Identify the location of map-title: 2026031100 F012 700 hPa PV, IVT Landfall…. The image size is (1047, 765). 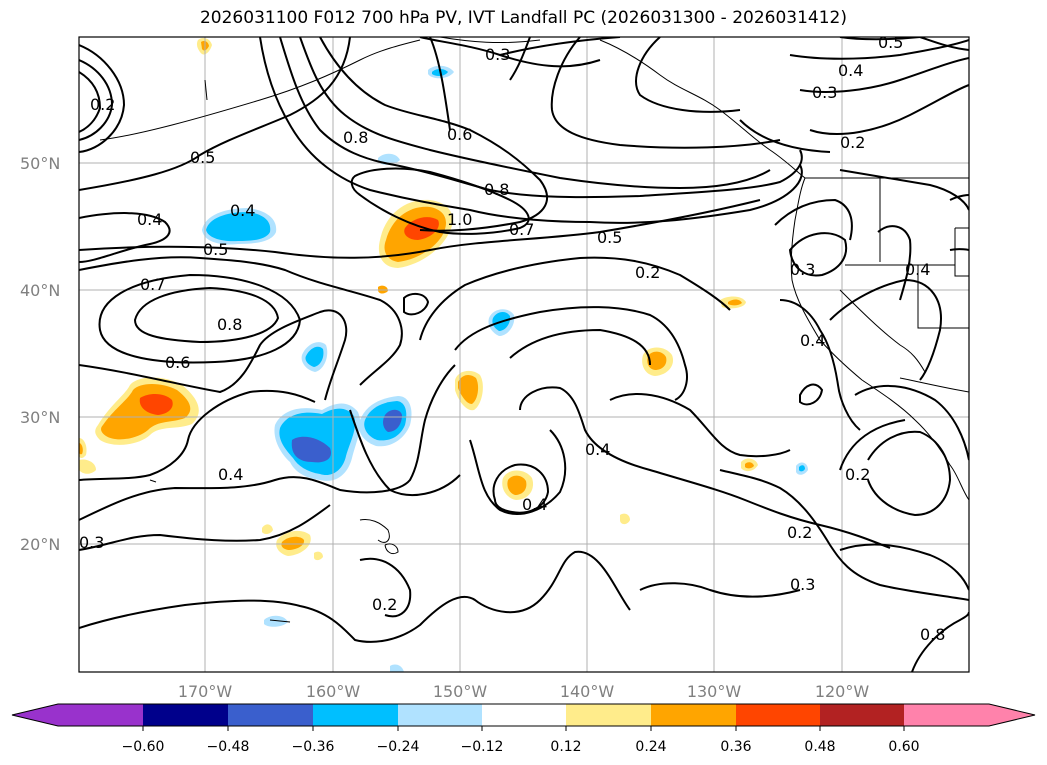
(523, 18).